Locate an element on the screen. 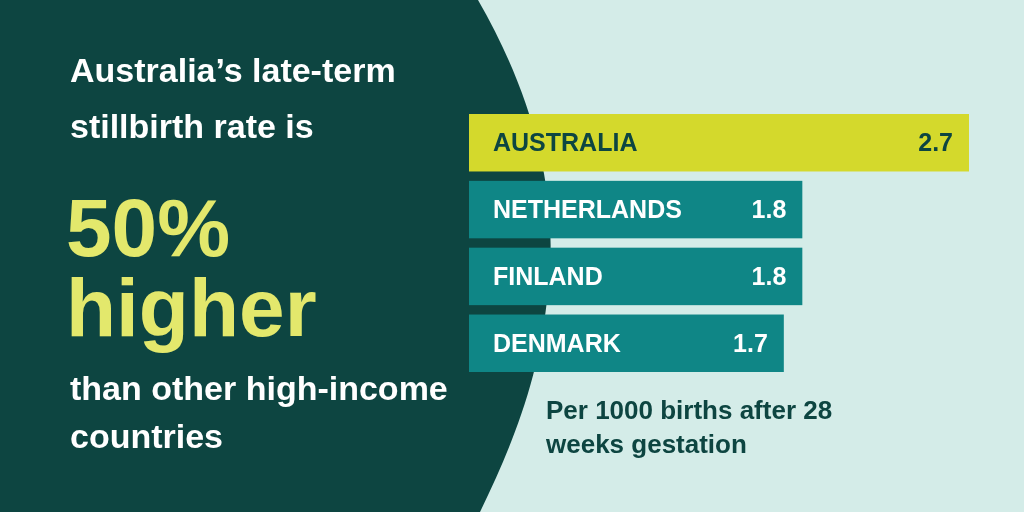  chart-title: Australia’s late-term stillbirth rate is is located at coordinates (233, 98).